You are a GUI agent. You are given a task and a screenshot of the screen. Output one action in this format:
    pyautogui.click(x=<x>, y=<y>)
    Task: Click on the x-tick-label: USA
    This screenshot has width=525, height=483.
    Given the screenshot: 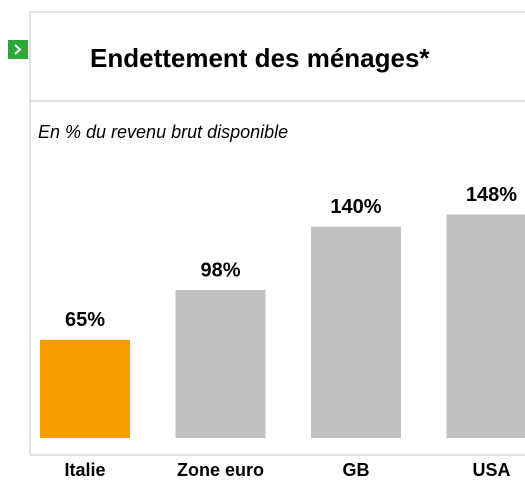 What is the action you would take?
    pyautogui.click(x=491, y=470)
    